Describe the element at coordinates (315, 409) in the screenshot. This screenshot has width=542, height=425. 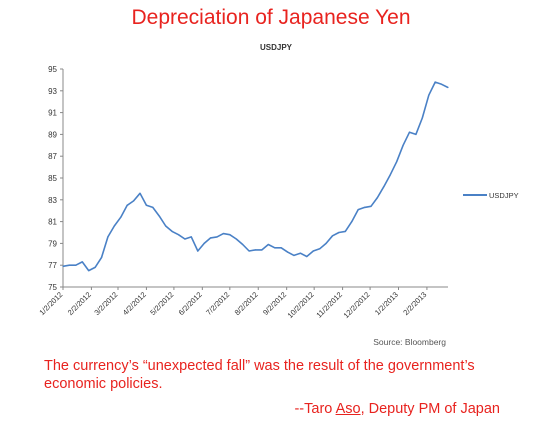
I see `attribution-prefix: --Taro` at that location.